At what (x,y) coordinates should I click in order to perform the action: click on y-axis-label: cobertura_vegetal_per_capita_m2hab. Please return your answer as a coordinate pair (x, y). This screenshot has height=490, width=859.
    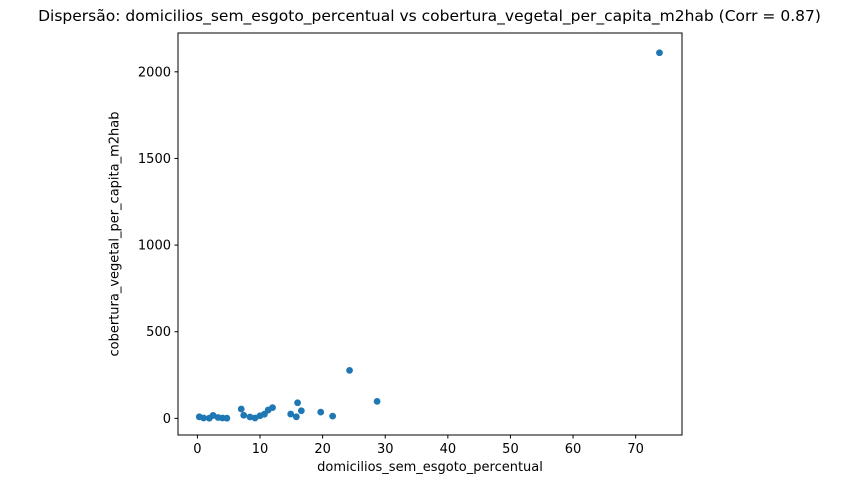
    Looking at the image, I should click on (115, 234).